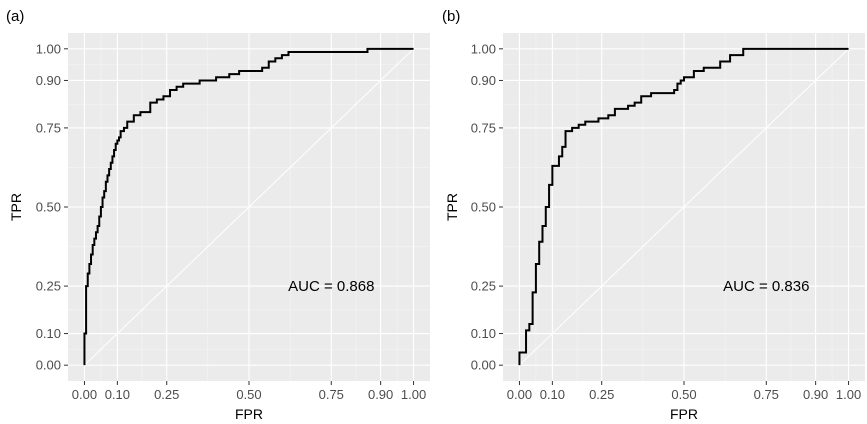 Image resolution: width=867 pixels, height=424 pixels. Describe the element at coordinates (766, 286) in the screenshot. I see `auc-annotation: AUC = 0.836` at that location.